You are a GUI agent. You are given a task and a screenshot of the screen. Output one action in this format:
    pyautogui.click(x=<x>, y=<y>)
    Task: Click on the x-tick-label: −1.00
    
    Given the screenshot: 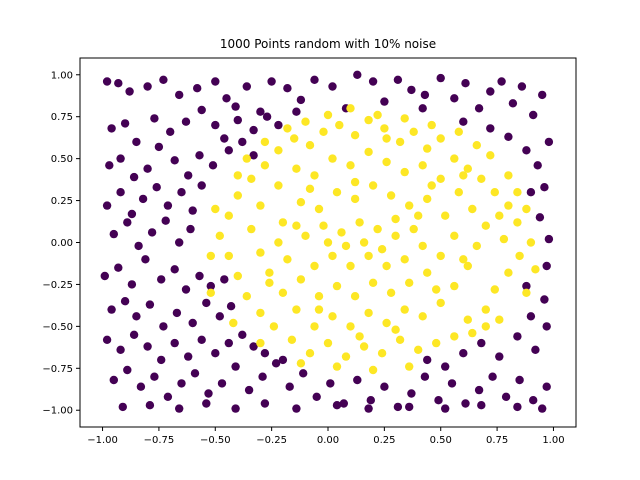 What is the action you would take?
    pyautogui.click(x=102, y=440)
    